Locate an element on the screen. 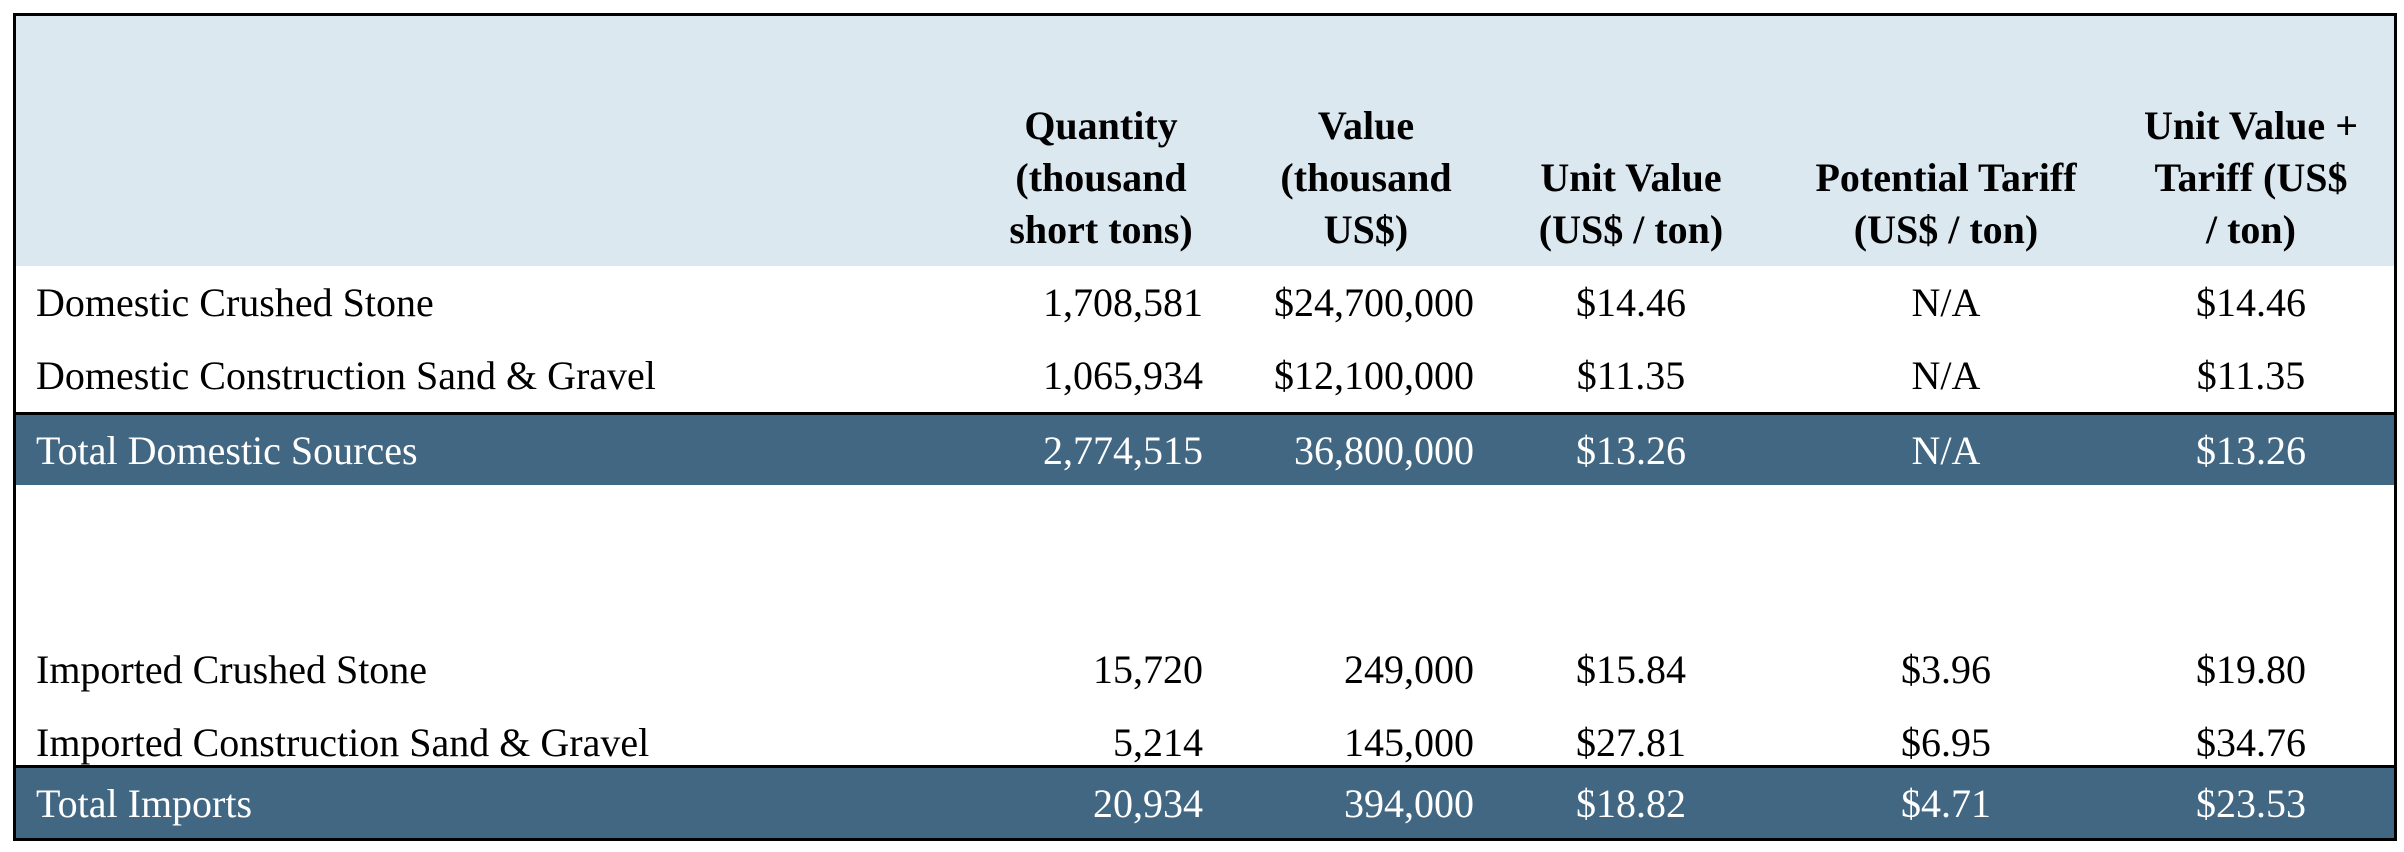 The height and width of the screenshot is (852, 2404). column-header-line: Tariff (US$ is located at coordinates (2251, 177).